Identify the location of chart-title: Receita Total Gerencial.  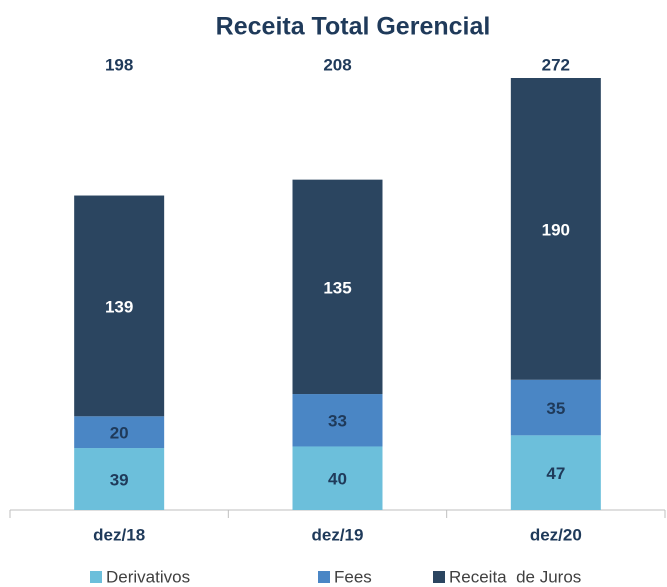
(353, 27).